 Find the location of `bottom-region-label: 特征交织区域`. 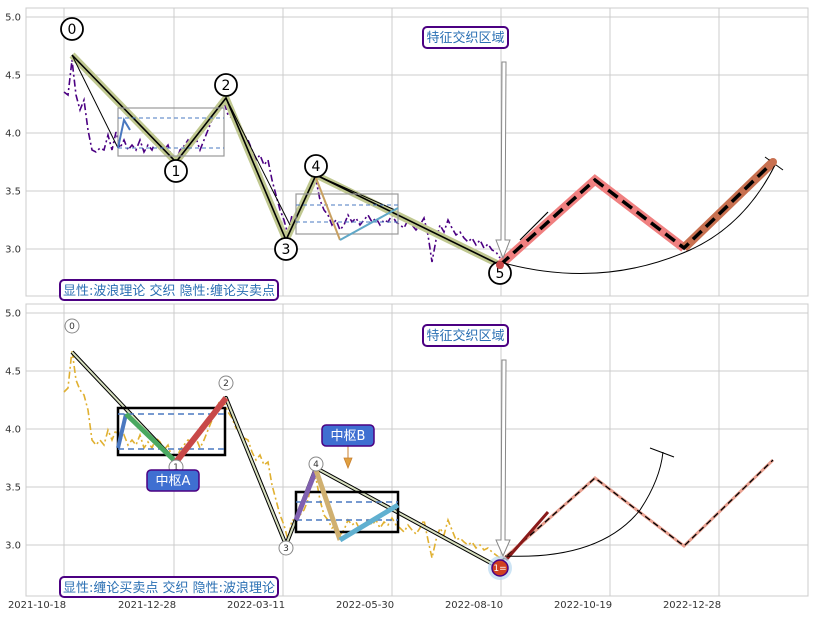

bottom-region-label: 特征交织区域 is located at coordinates (465, 335).